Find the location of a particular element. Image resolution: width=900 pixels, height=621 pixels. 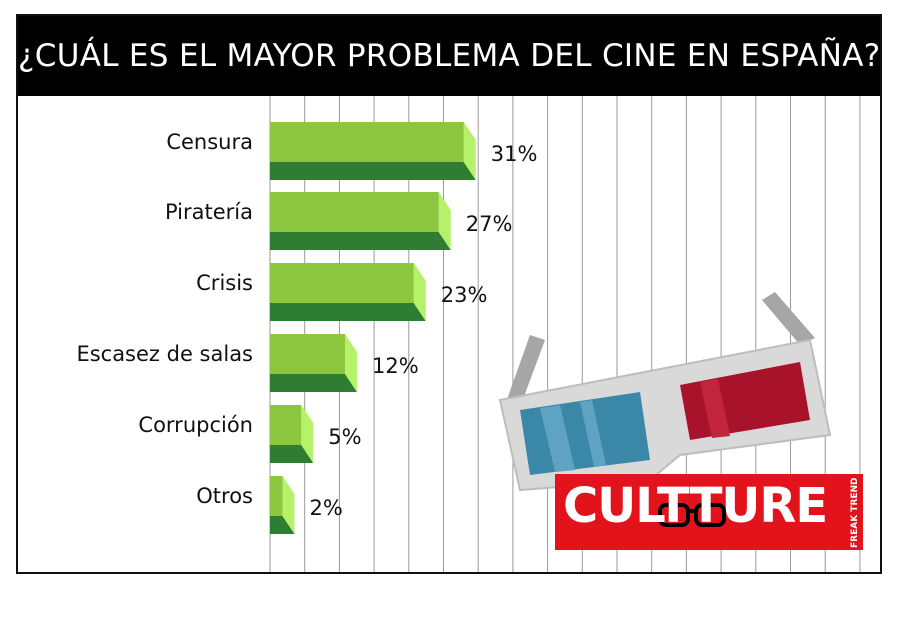

value-label: 2% is located at coordinates (326, 508).